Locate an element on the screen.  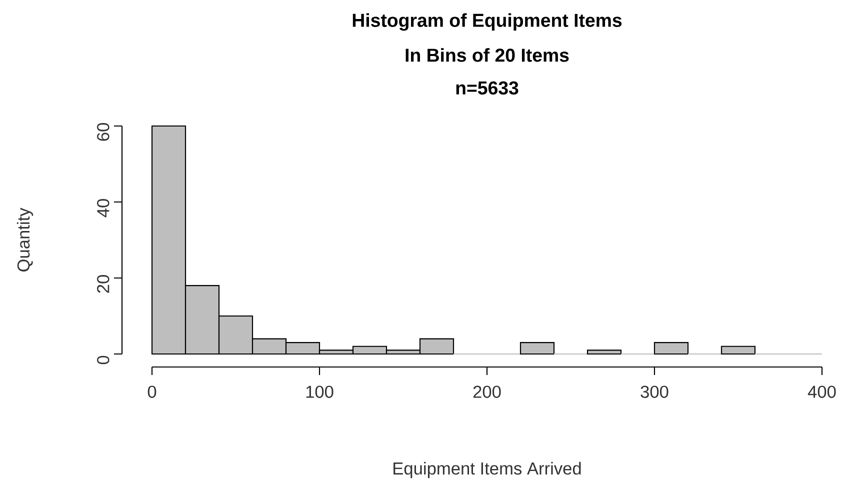
y-tick-label: 40 is located at coordinates (103, 208).